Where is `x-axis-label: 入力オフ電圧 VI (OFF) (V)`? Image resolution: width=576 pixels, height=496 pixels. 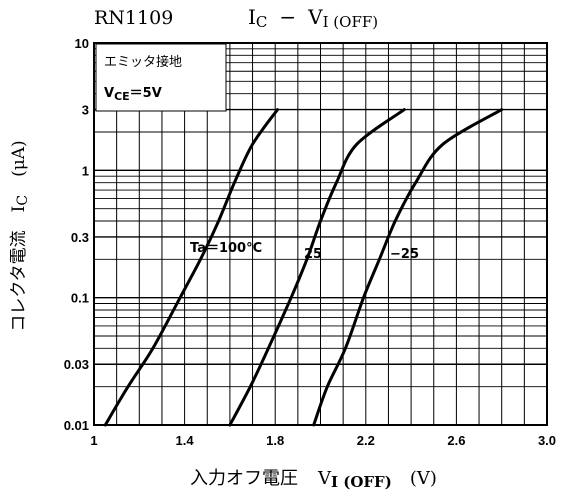 x-axis-label: 入力オフ電圧 VI (OFF) (V) is located at coordinates (313, 479).